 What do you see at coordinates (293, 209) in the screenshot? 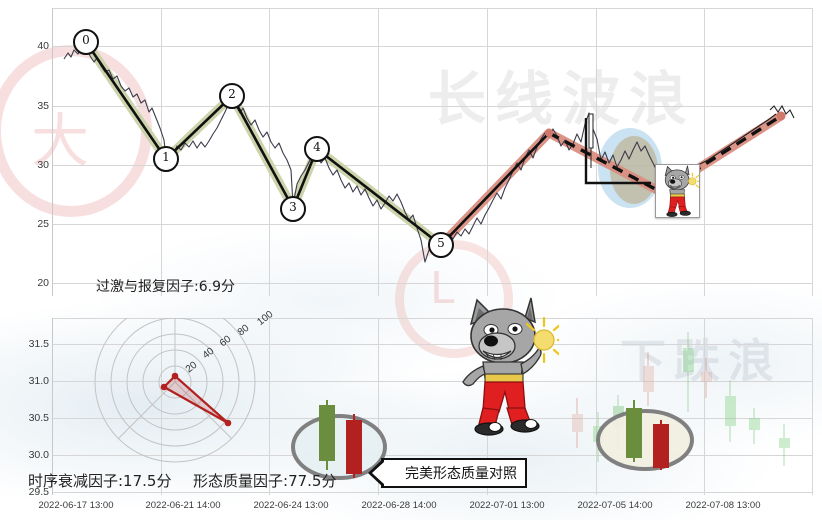
I see `wave-node-3: 3` at bounding box center [293, 209].